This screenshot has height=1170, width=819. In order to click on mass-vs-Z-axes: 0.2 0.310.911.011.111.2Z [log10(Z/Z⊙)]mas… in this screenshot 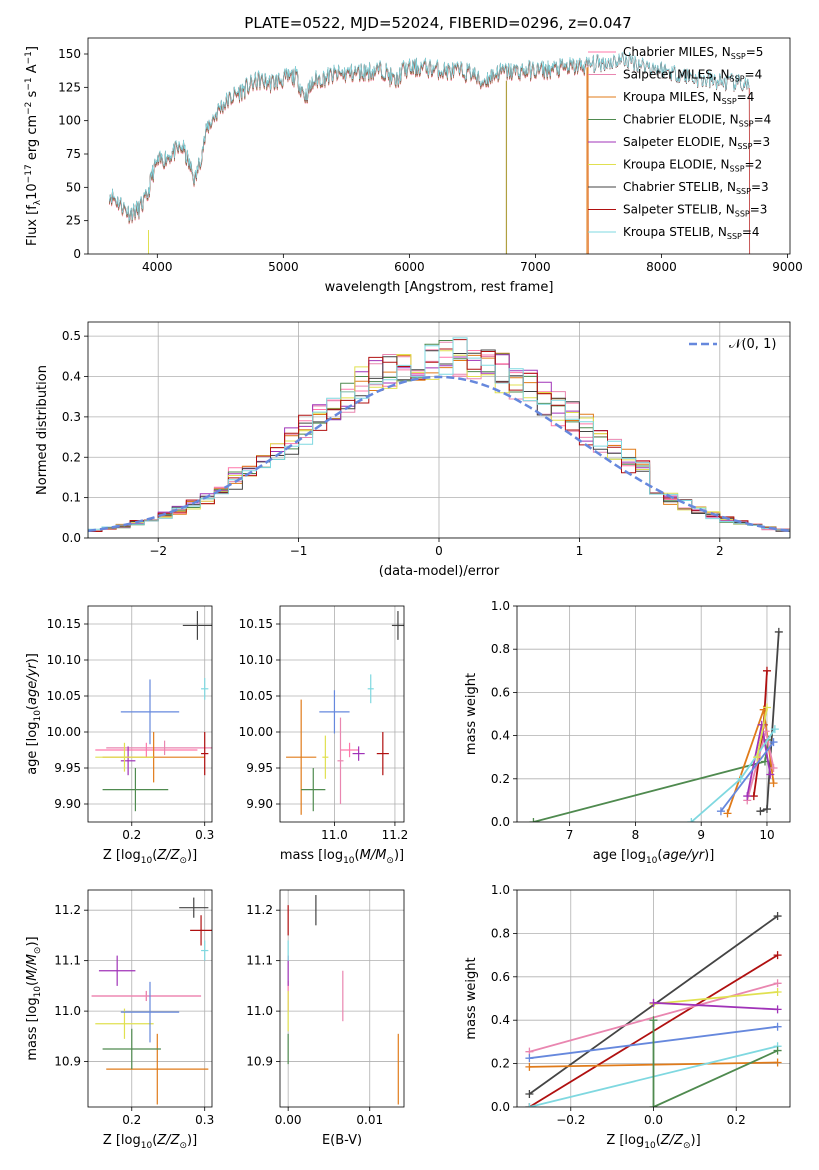, I will do `click(119, 1020)`.